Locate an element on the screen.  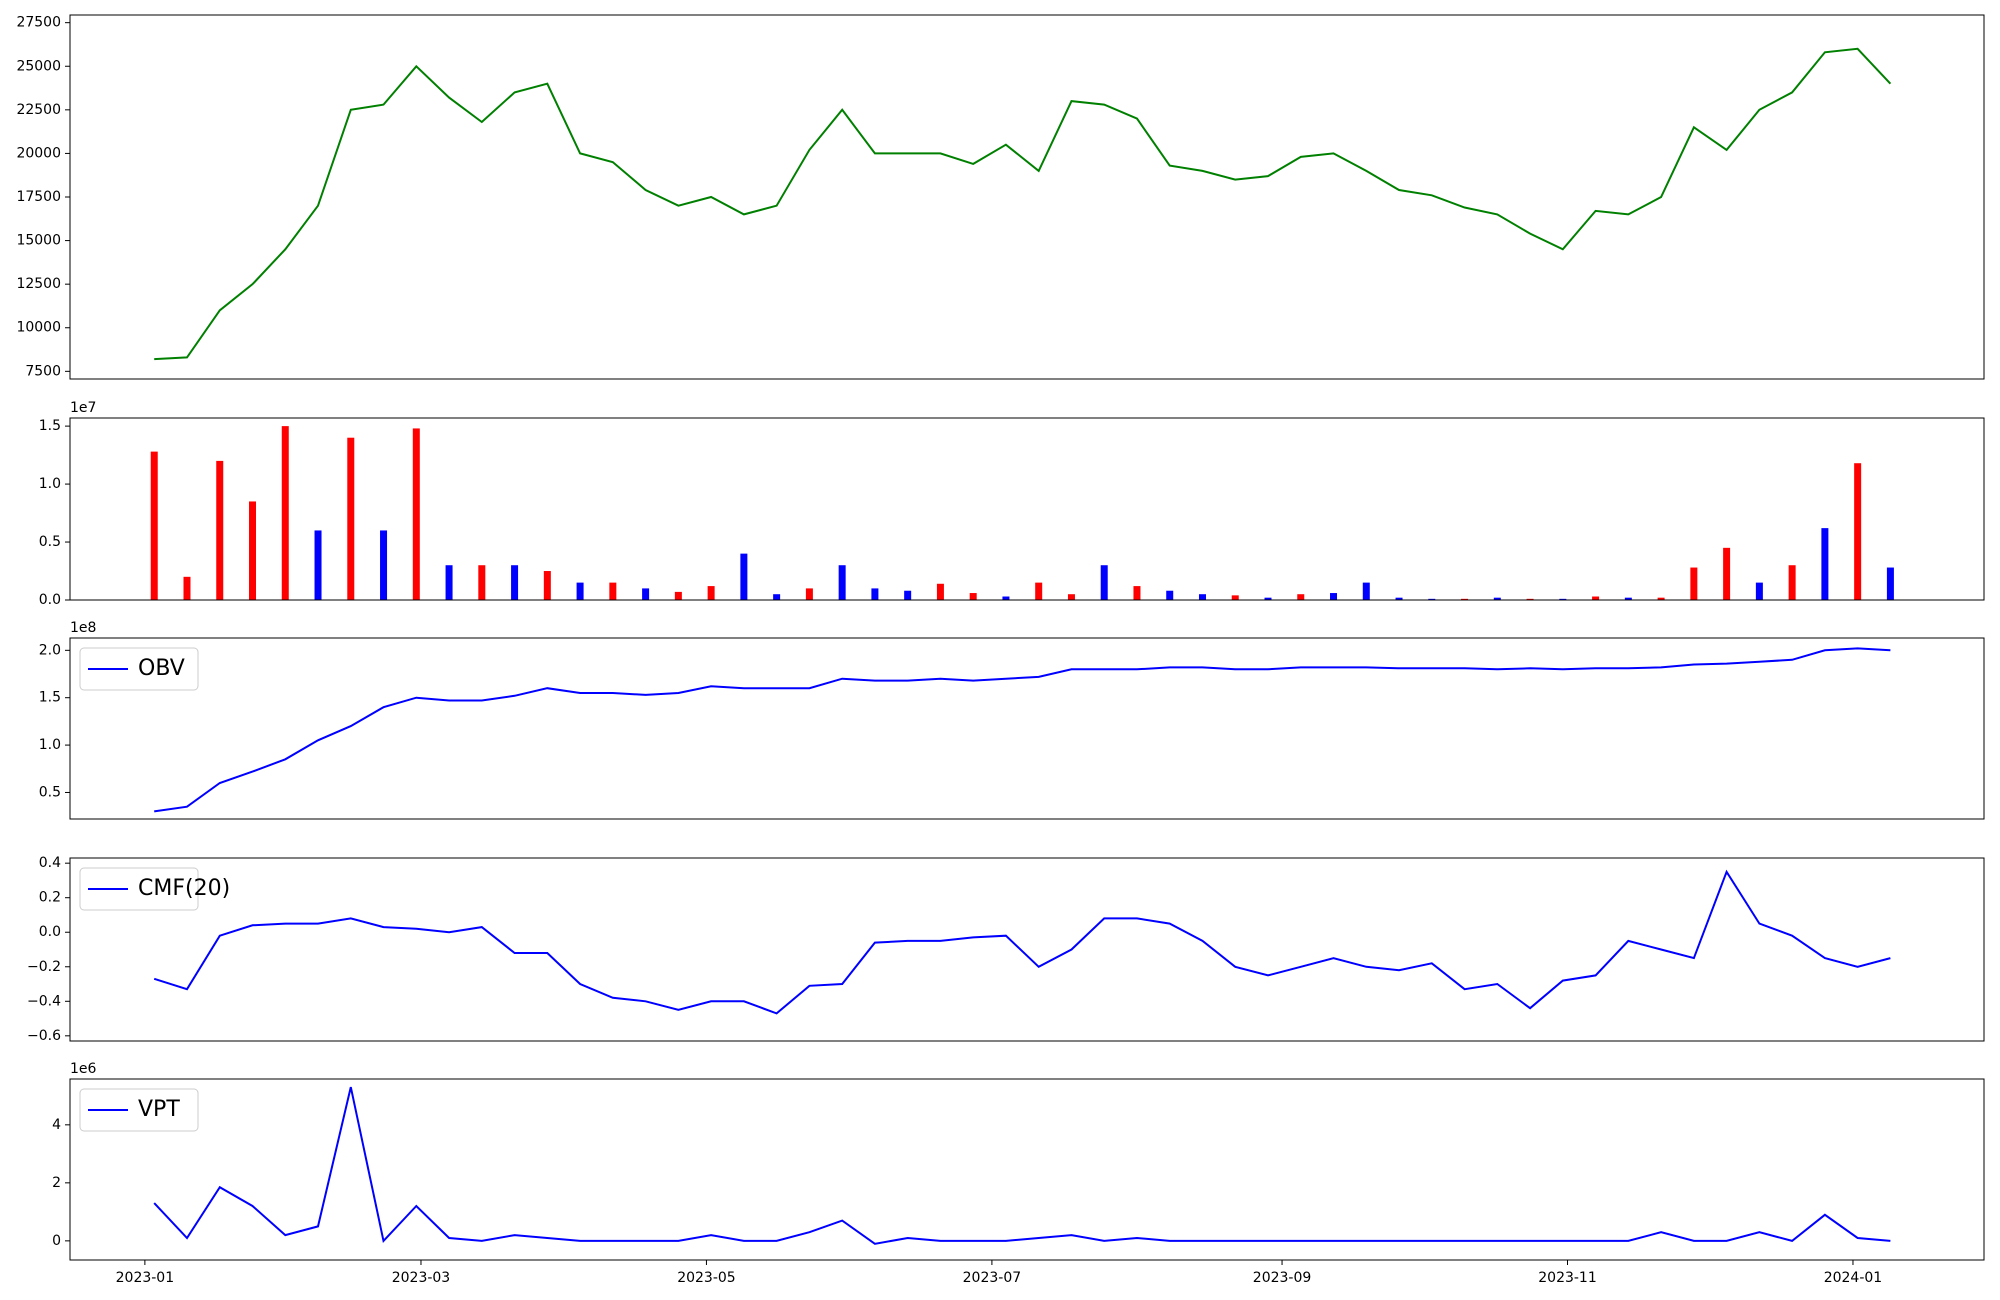
y-tick-label: 2 is located at coordinates (56, 1183).